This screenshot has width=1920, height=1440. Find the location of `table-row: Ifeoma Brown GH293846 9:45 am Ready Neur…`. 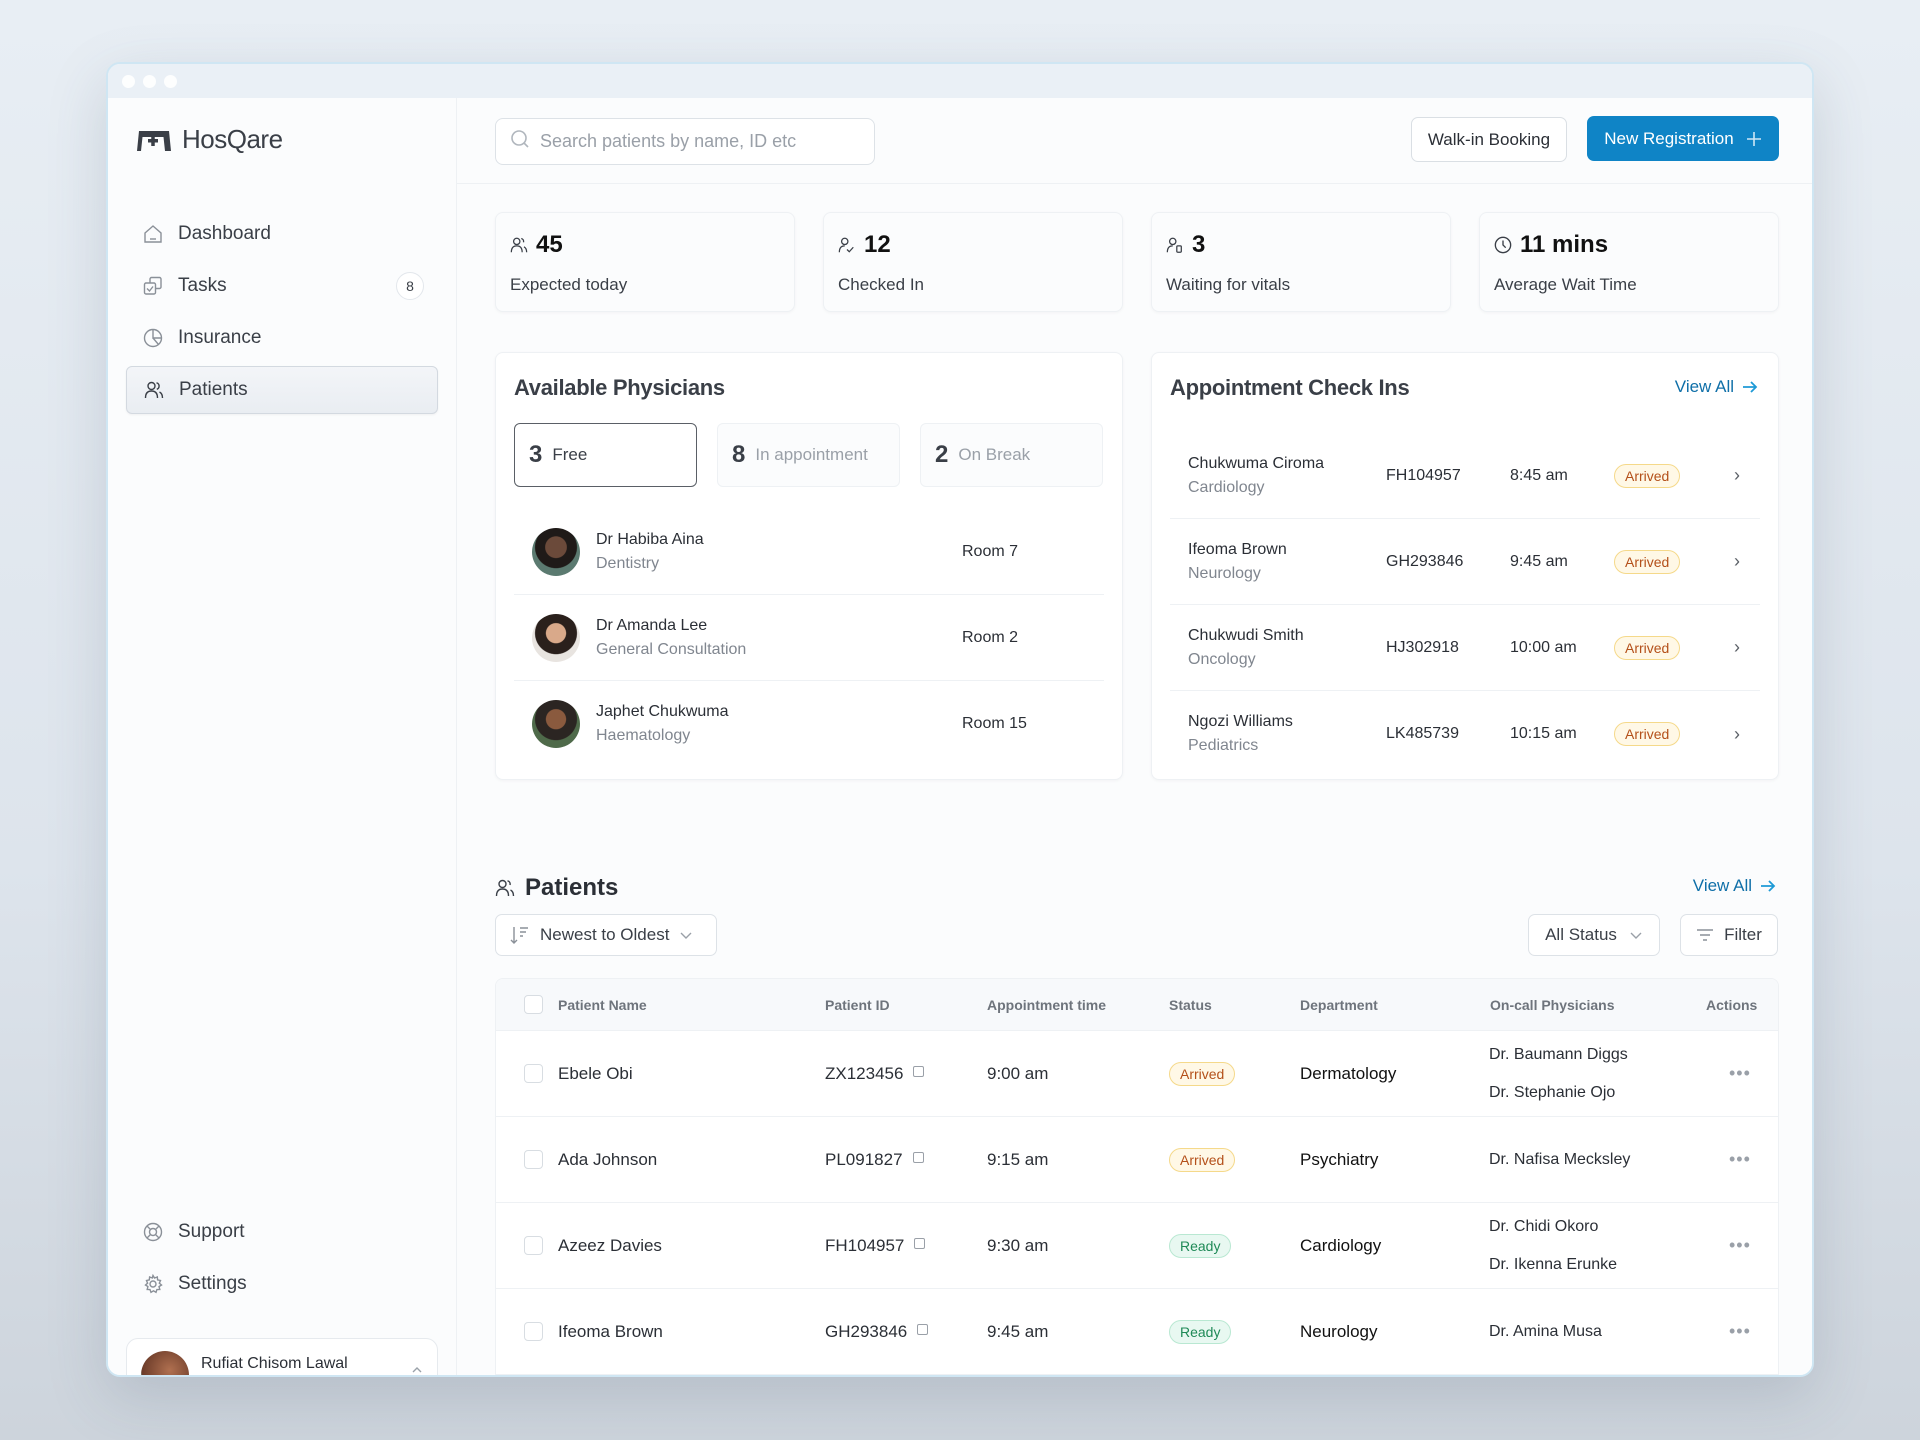

table-row: Ifeoma Brown GH293846 9:45 am Ready Neur… is located at coordinates (1137, 1332).